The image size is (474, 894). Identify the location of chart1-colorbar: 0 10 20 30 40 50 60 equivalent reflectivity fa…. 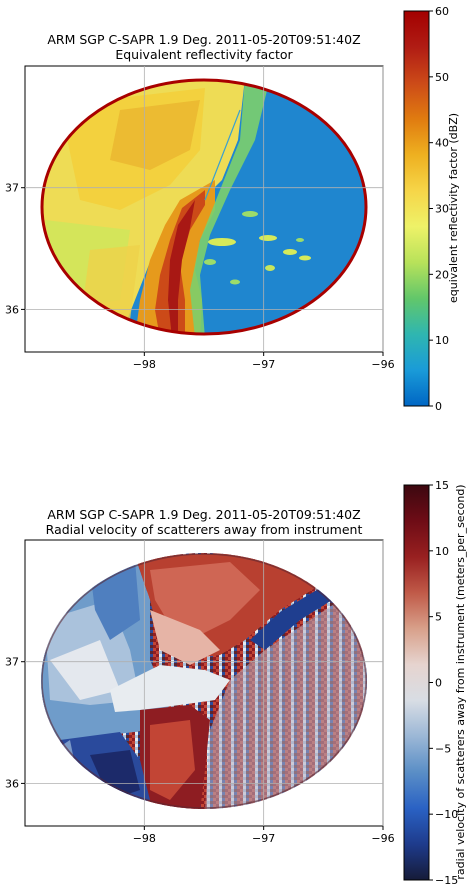
(431, 209).